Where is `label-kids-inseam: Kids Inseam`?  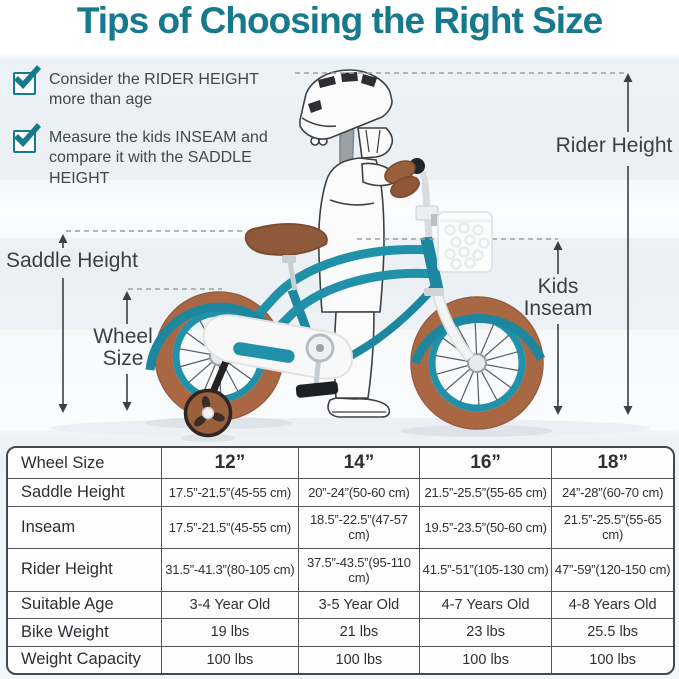 label-kids-inseam: Kids Inseam is located at coordinates (558, 298).